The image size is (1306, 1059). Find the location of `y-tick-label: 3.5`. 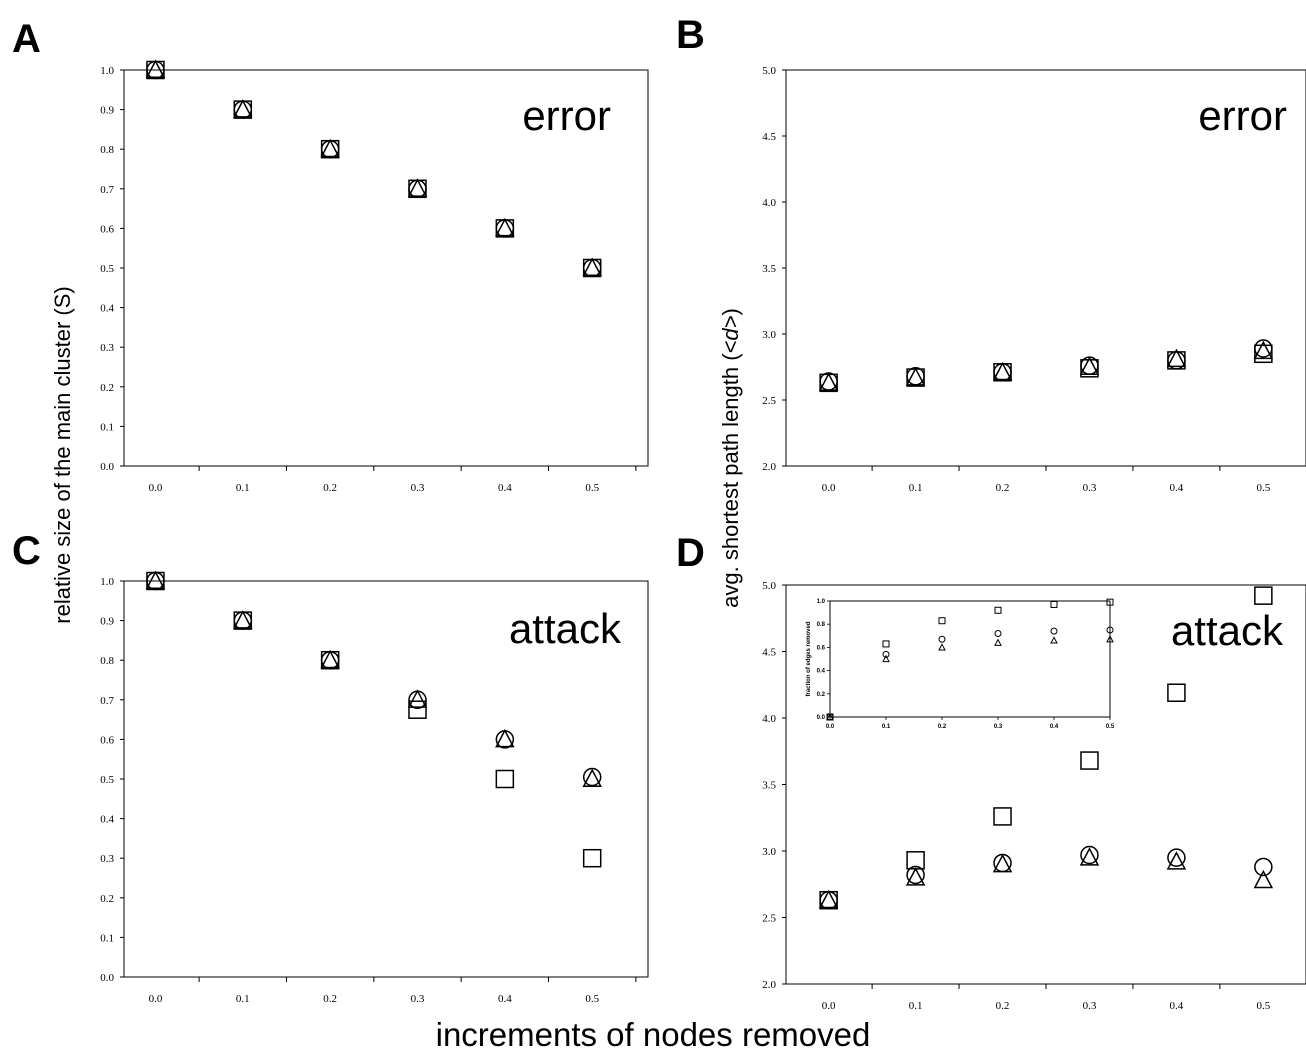

y-tick-label: 3.5 is located at coordinates (769, 786).